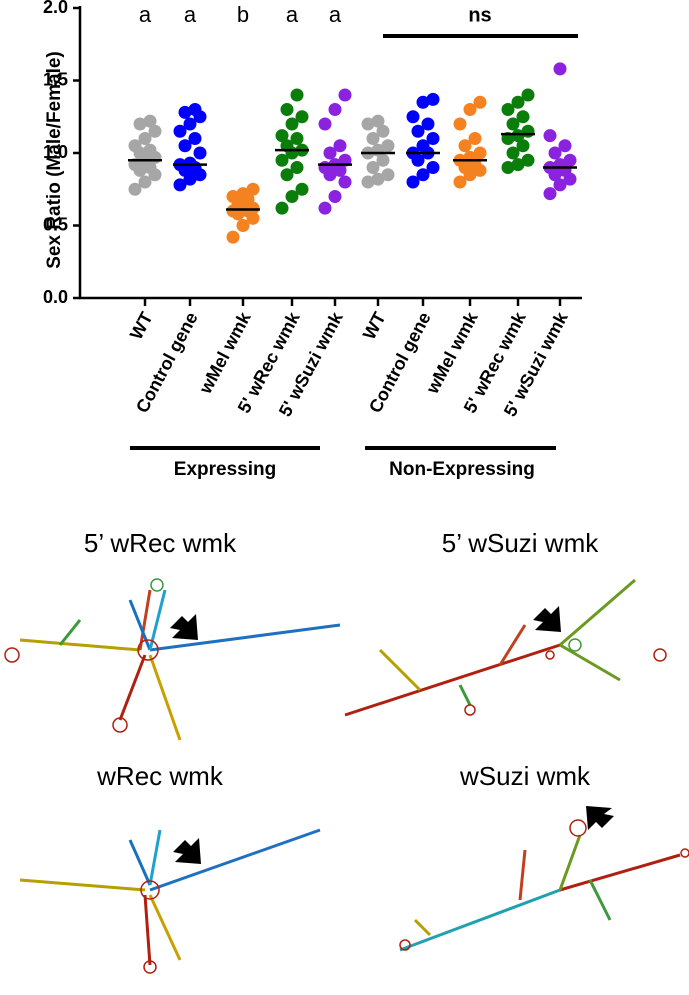 The height and width of the screenshot is (995, 689). I want to click on y-tick-label: 0.5, so click(55, 224).